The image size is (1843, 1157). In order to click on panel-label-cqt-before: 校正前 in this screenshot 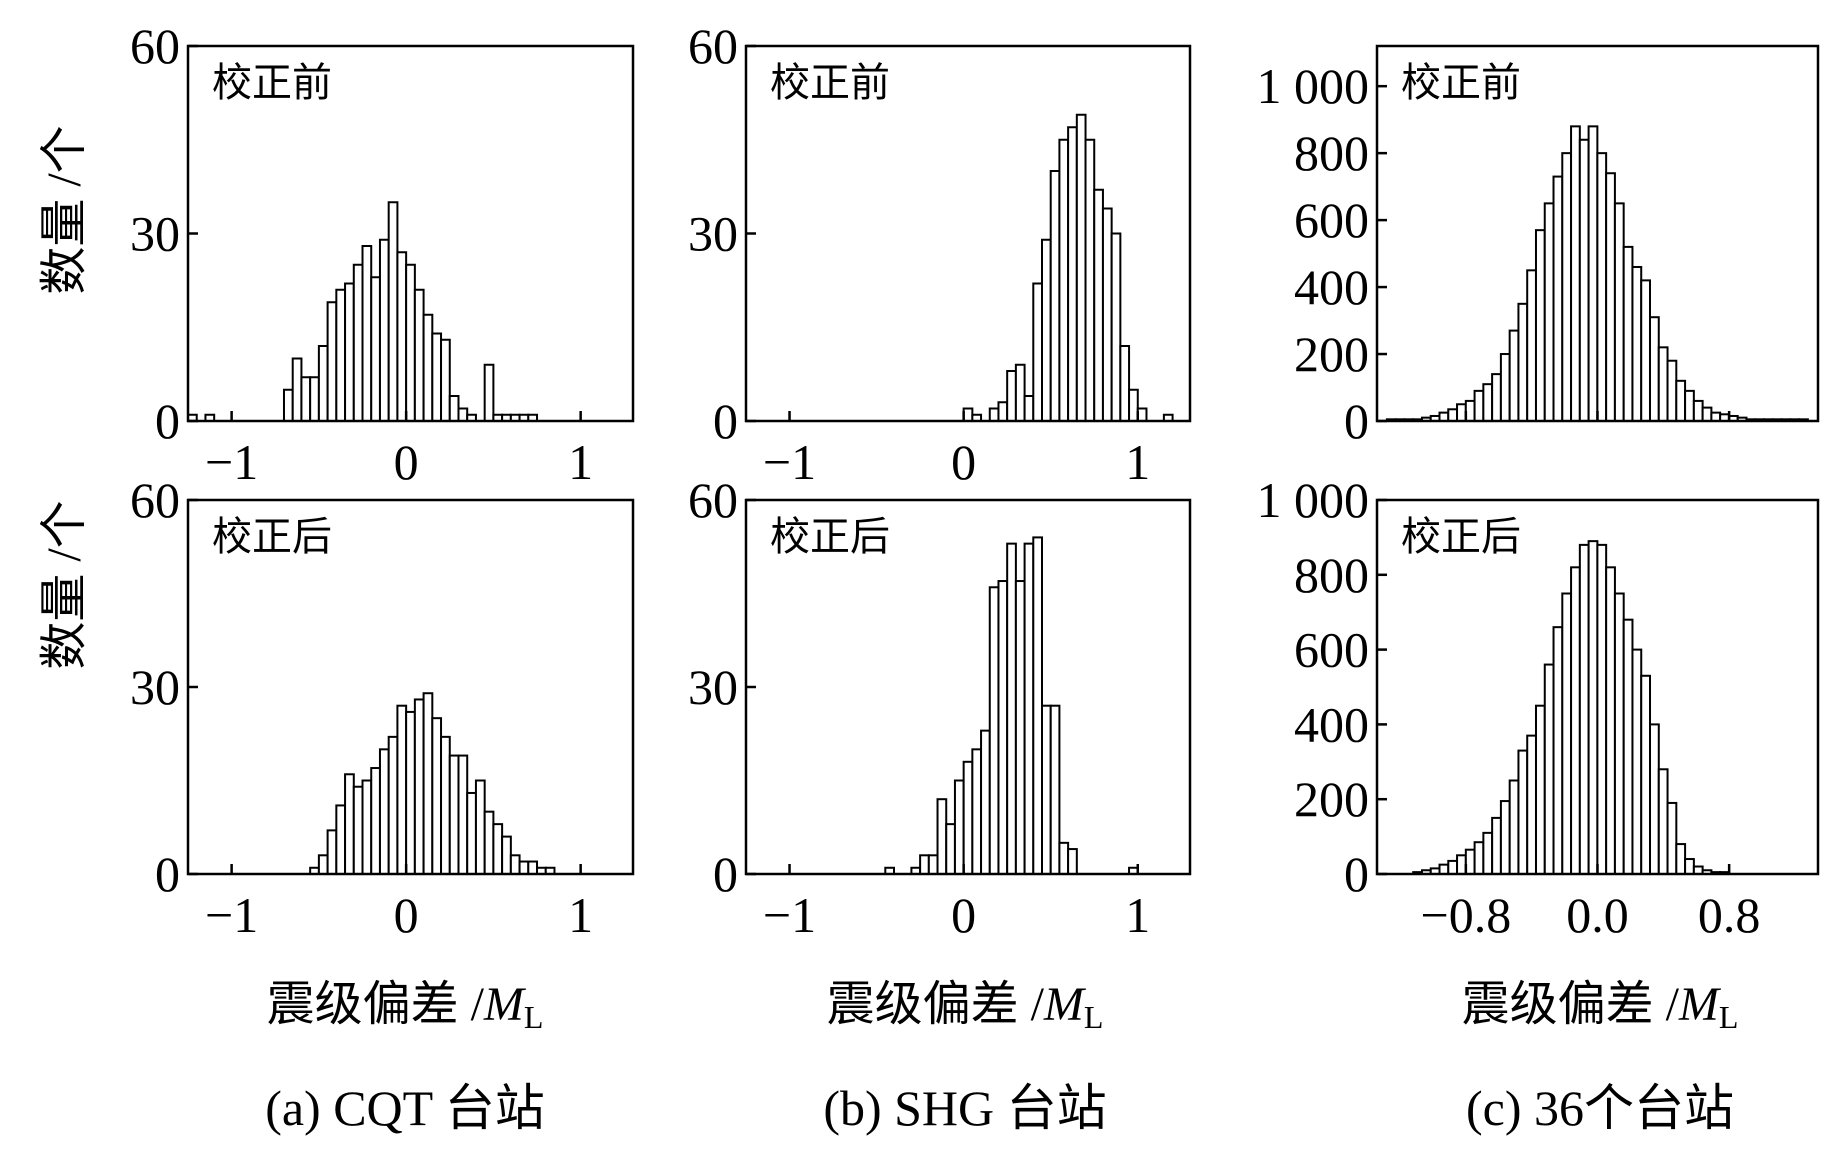, I will do `click(272, 82)`.